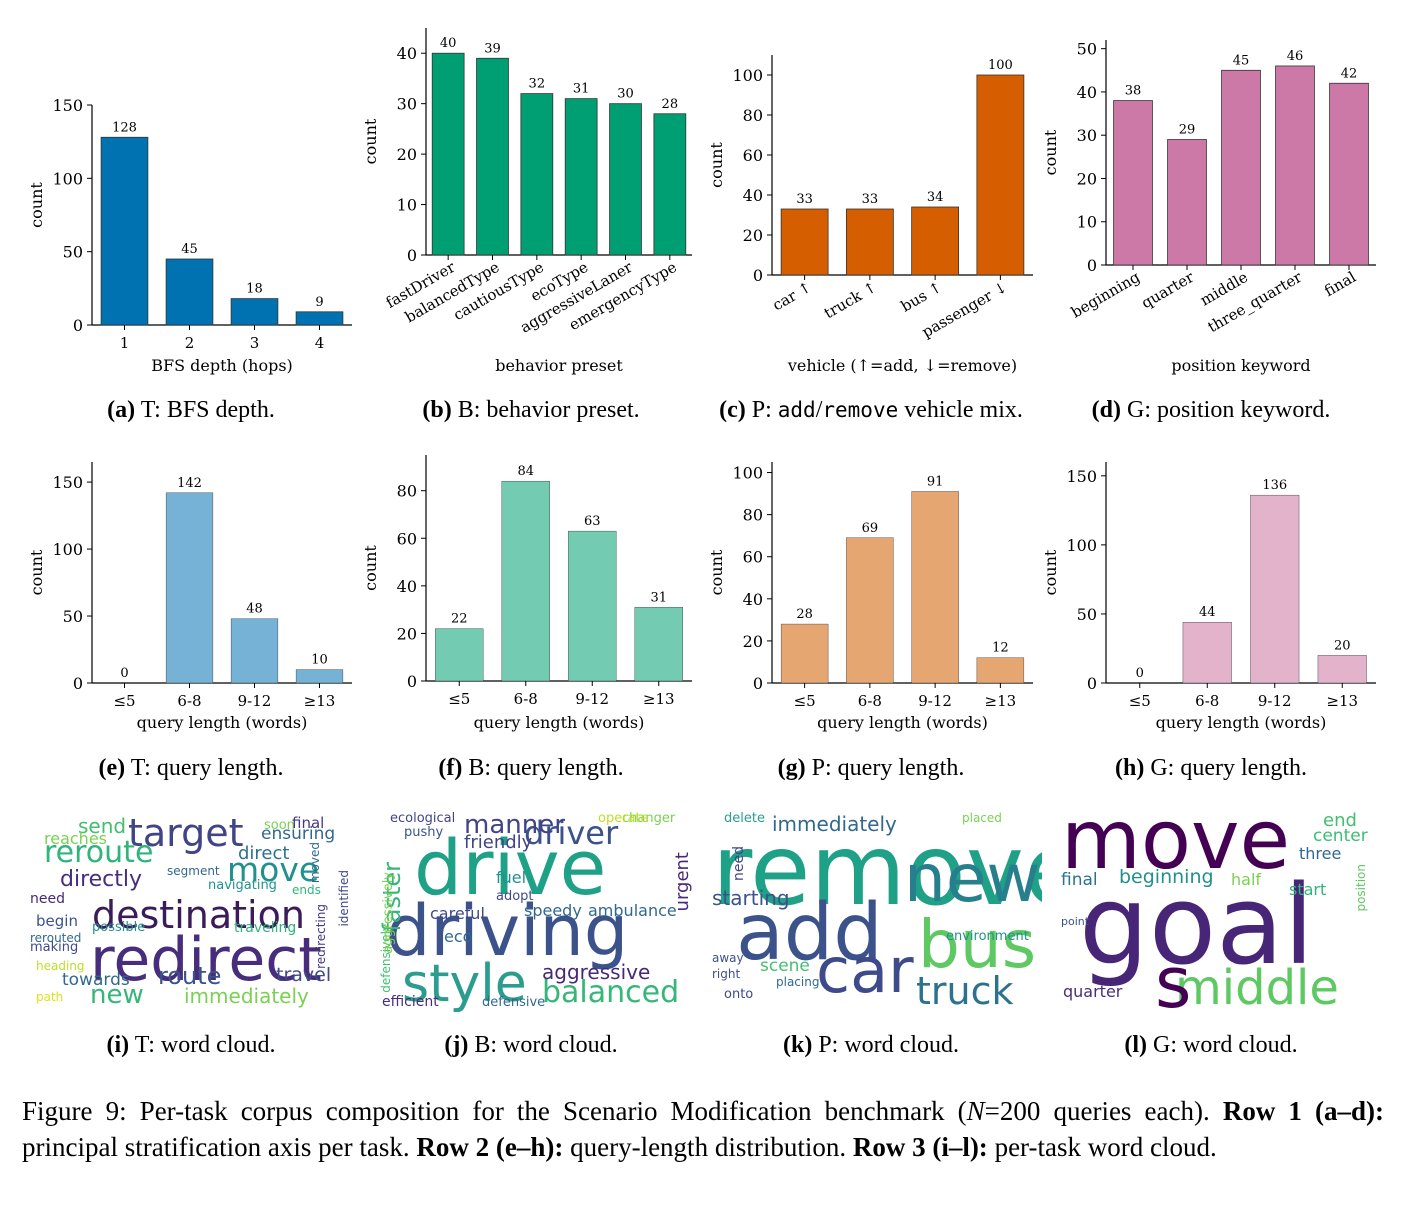 Image resolution: width=1403 pixels, height=1214 pixels. I want to click on bar-value-label-b-0: 40, so click(448, 43).